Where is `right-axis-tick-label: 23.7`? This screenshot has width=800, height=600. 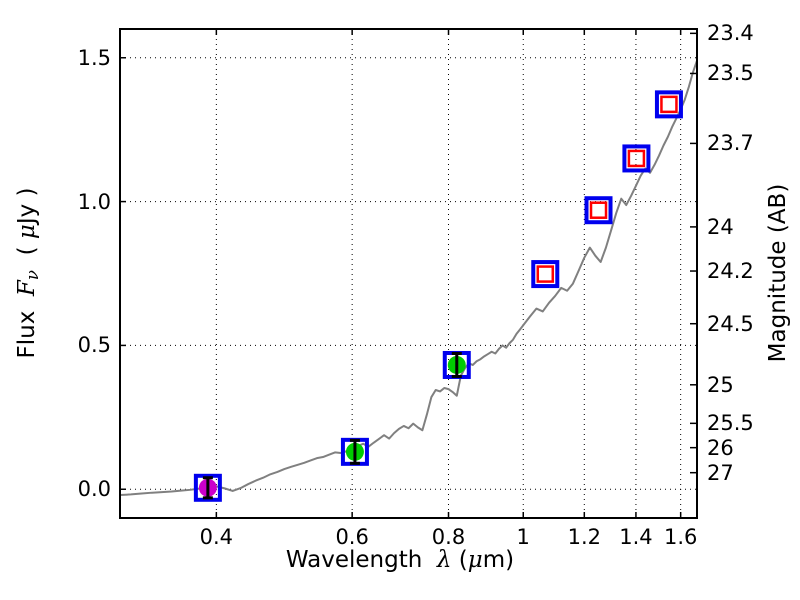
right-axis-tick-label: 23.7 is located at coordinates (730, 143).